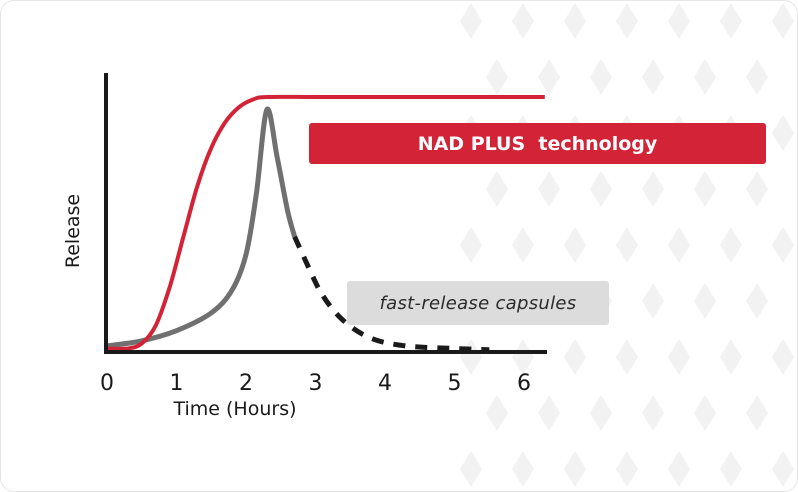 The image size is (798, 492). What do you see at coordinates (455, 383) in the screenshot?
I see `x-tick-label: 5` at bounding box center [455, 383].